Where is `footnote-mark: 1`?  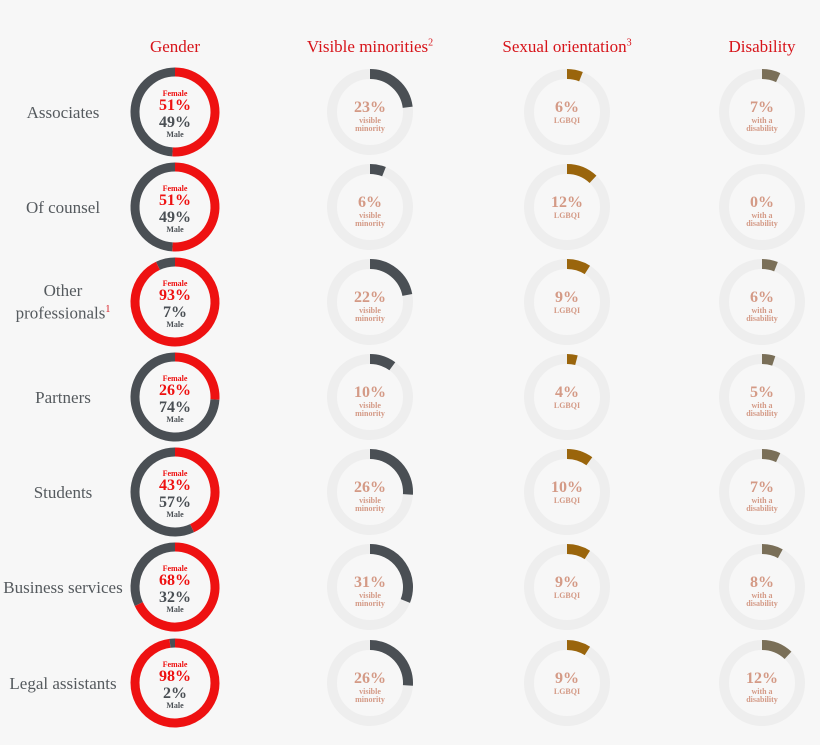
footnote-mark: 1 is located at coordinates (108, 309).